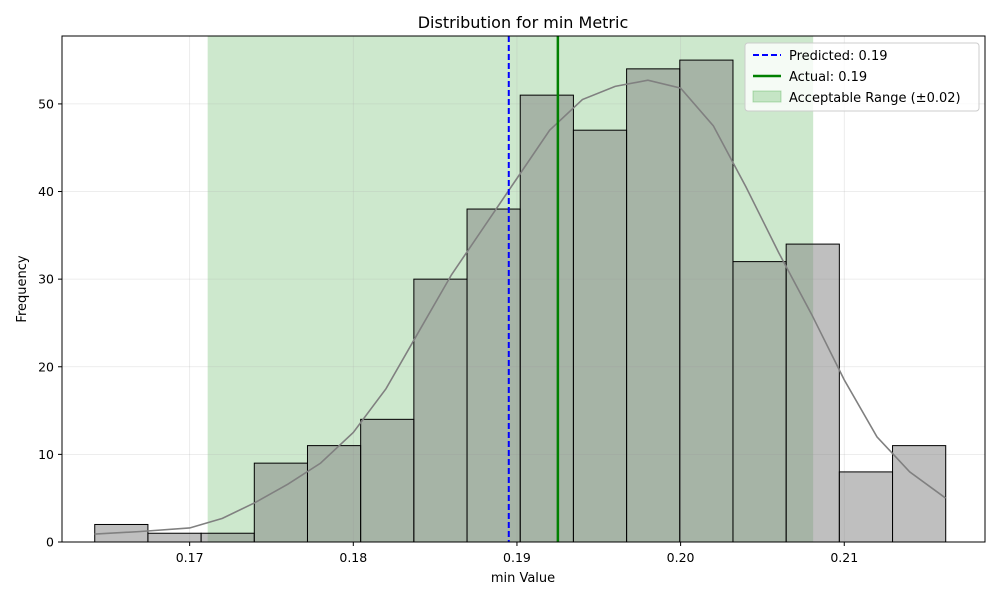  Describe the element at coordinates (22, 288) in the screenshot. I see `y-axis-label: Frequency` at that location.